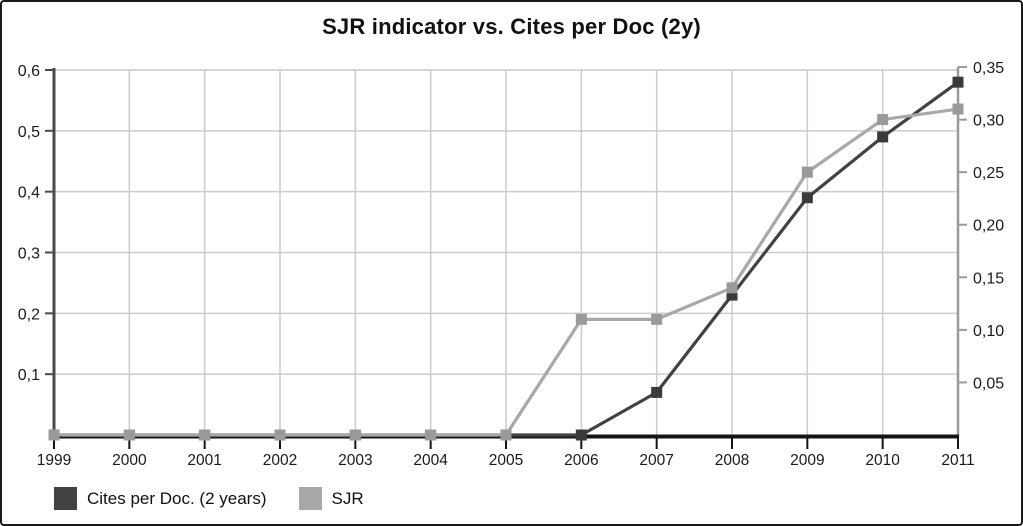 This screenshot has width=1023, height=526. Describe the element at coordinates (988, 121) in the screenshot. I see `right-axis-label: 0,30` at that location.